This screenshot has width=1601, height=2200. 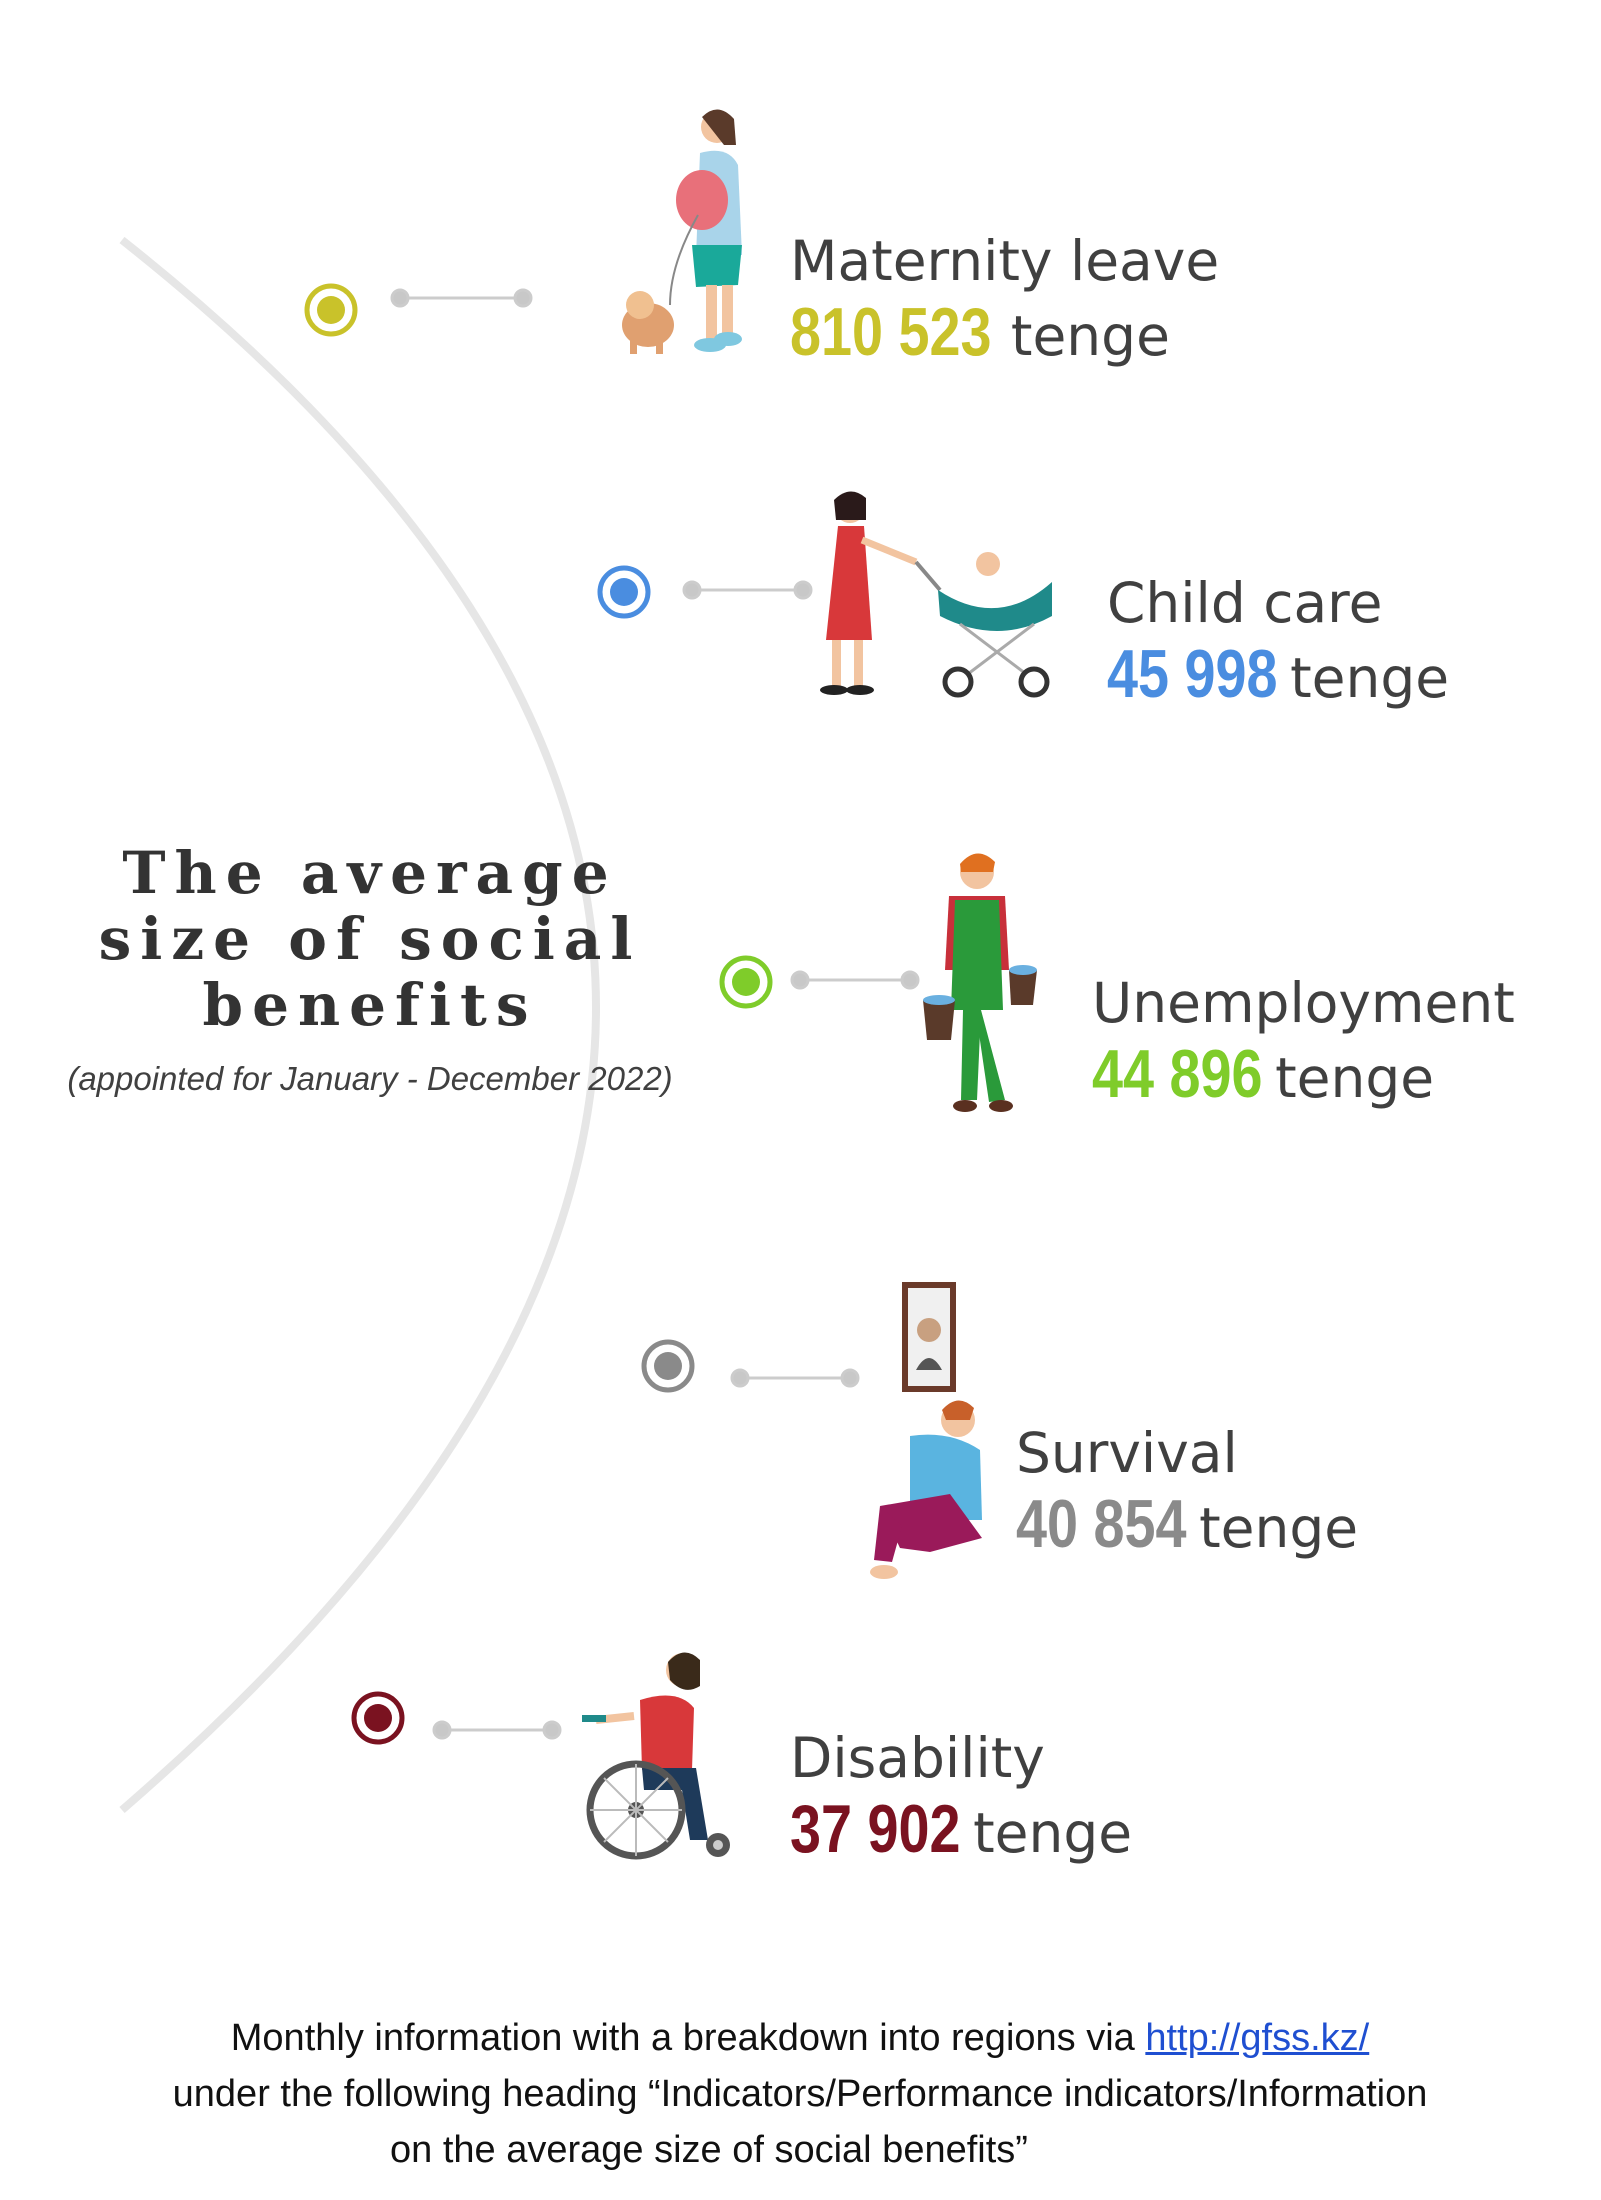 I want to click on marker-survival, so click(x=668, y=1366).